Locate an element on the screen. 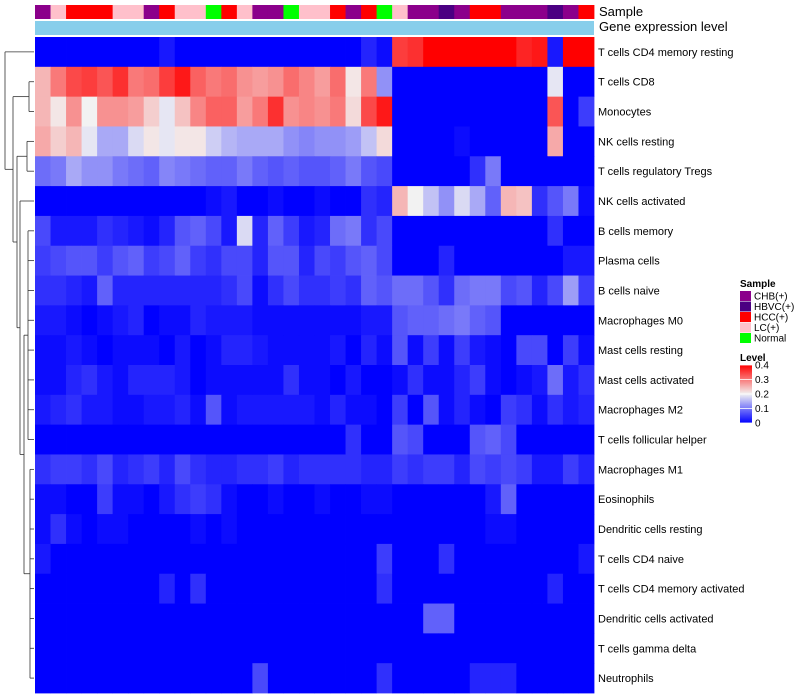 The width and height of the screenshot is (800, 700). row-label: Neutrophils is located at coordinates (626, 679).